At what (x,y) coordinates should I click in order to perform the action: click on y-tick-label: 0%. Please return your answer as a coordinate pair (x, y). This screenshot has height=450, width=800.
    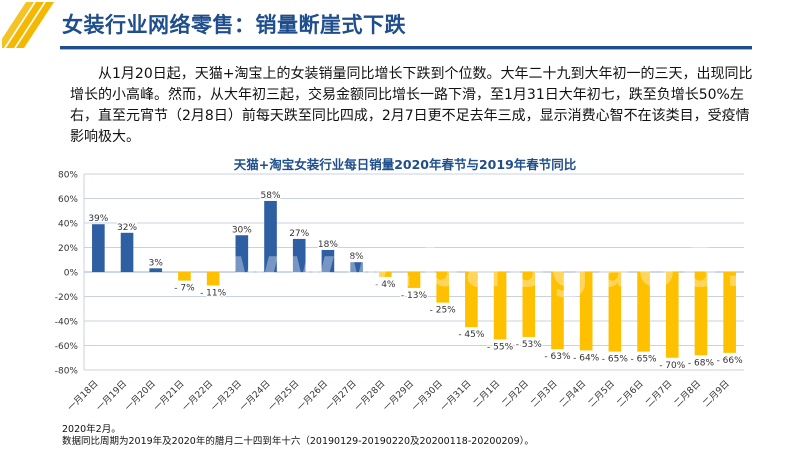
    Looking at the image, I should click on (71, 274).